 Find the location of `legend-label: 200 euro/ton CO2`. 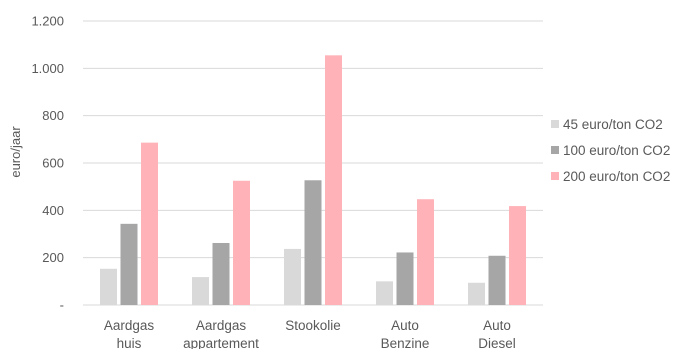

legend-label: 200 euro/ton CO2 is located at coordinates (616, 176).